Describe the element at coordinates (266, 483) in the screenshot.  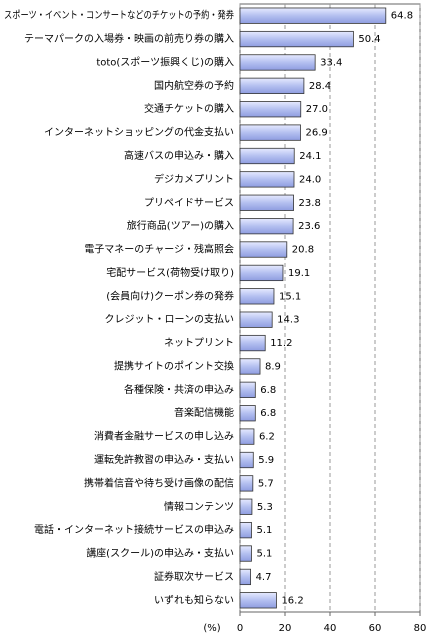
I see `value-label: 5.7` at that location.